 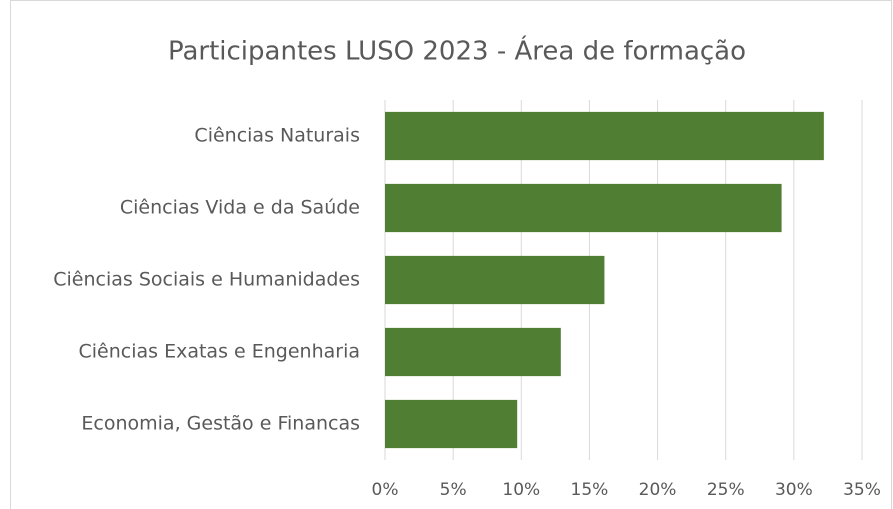 What do you see at coordinates (862, 490) in the screenshot?
I see `x-tick-label: 35%` at bounding box center [862, 490].